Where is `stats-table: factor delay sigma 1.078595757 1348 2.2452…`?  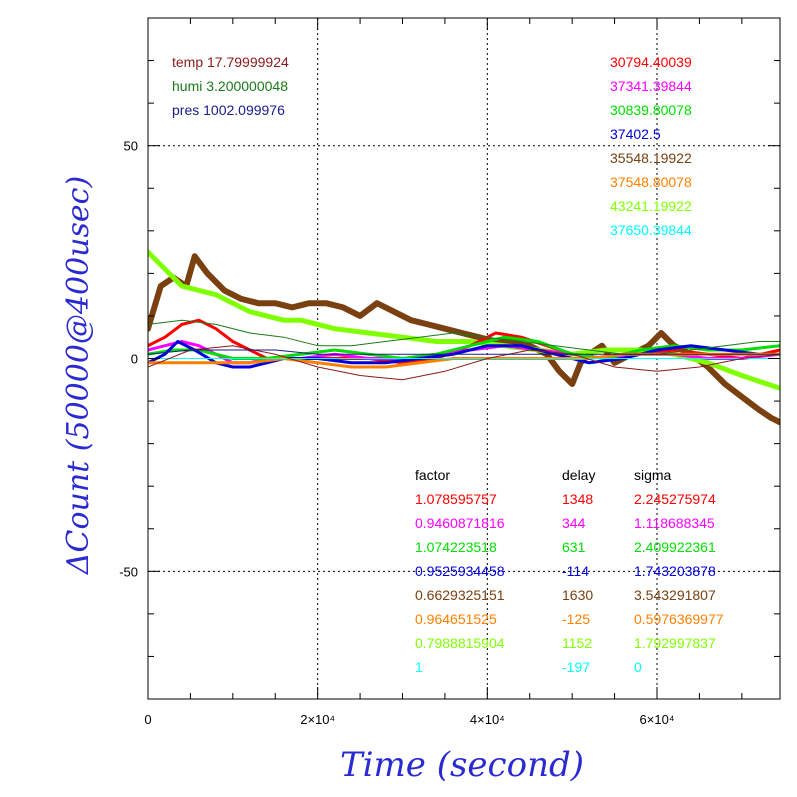 stats-table: factor delay sigma 1.078595757 1348 2.2452… is located at coordinates (569, 571).